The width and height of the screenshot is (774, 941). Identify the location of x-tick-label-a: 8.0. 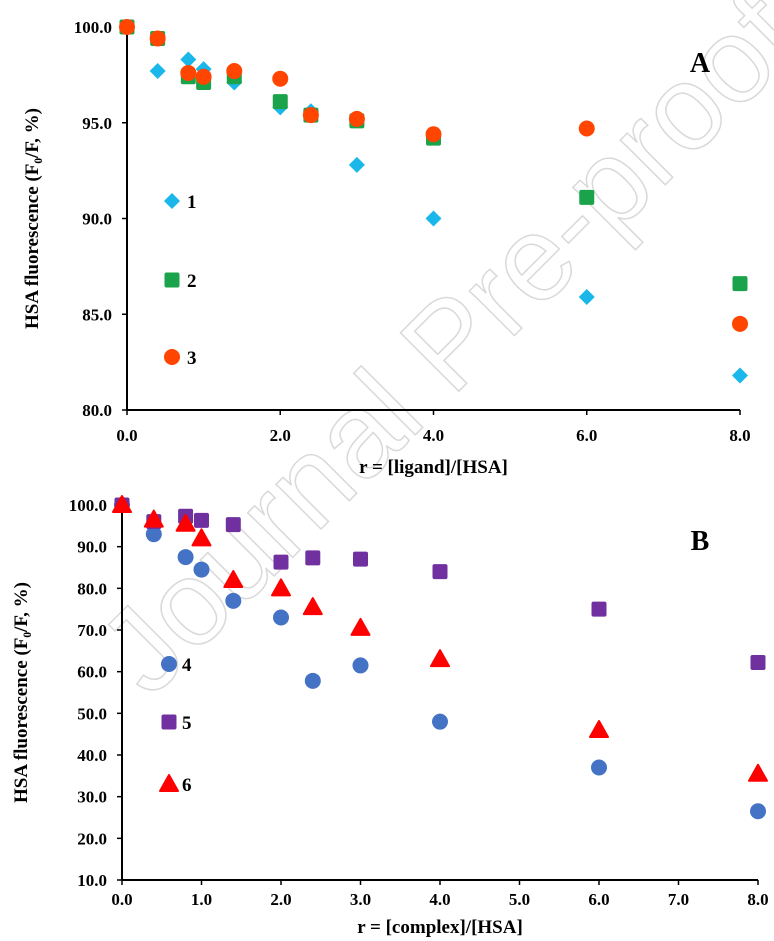
(739, 435).